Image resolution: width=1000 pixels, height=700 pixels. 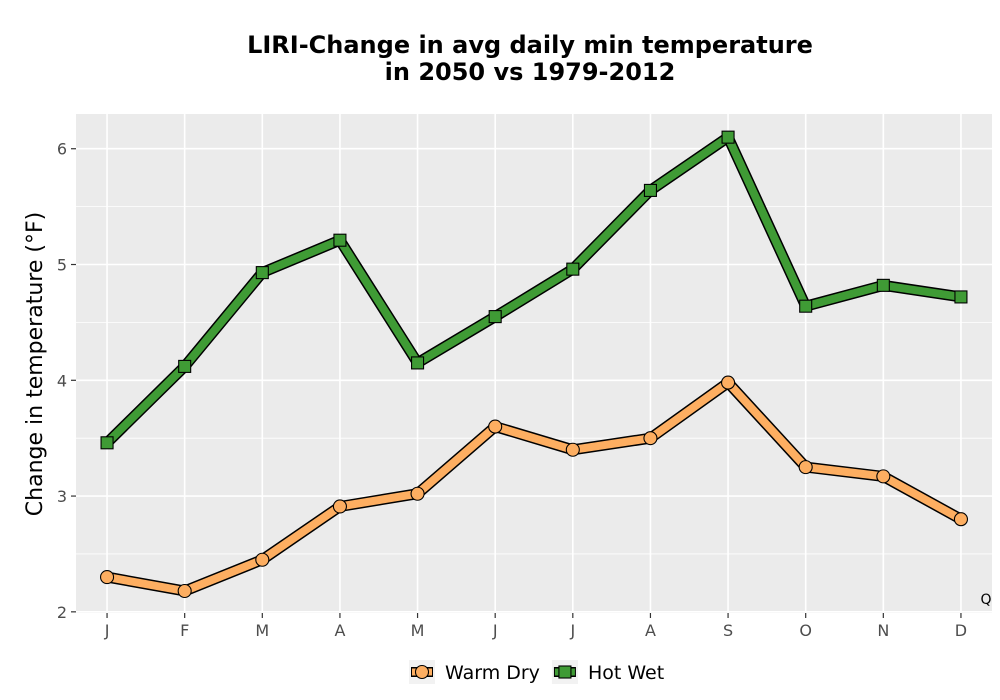 I want to click on chart-title-line-2: in 2050 vs 1979-2012, so click(x=530, y=72).